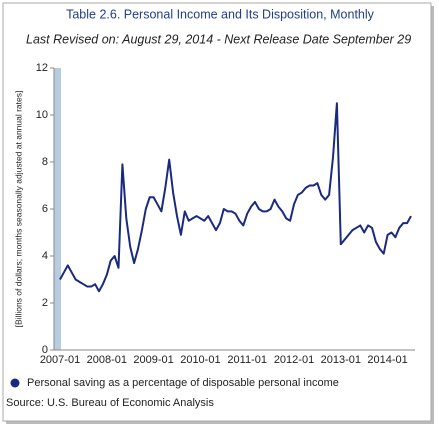 The image size is (439, 433). I want to click on x-tick-label: 2011-01, so click(247, 360).